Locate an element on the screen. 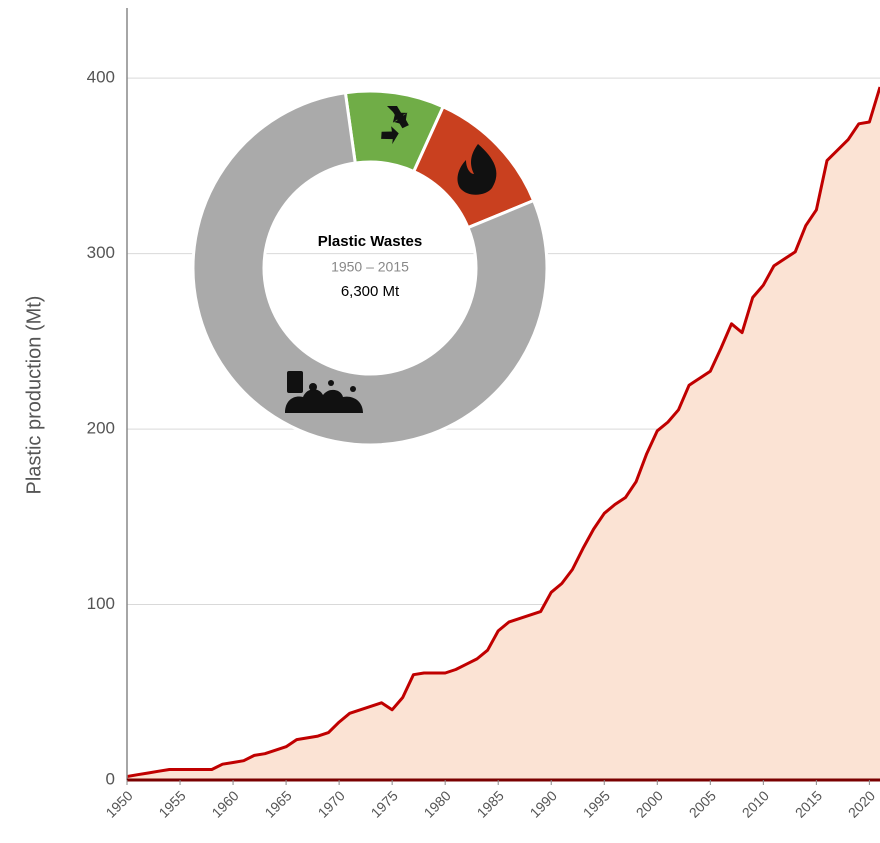 The height and width of the screenshot is (843, 880). donut-title: Plastic Wastes is located at coordinates (370, 241).